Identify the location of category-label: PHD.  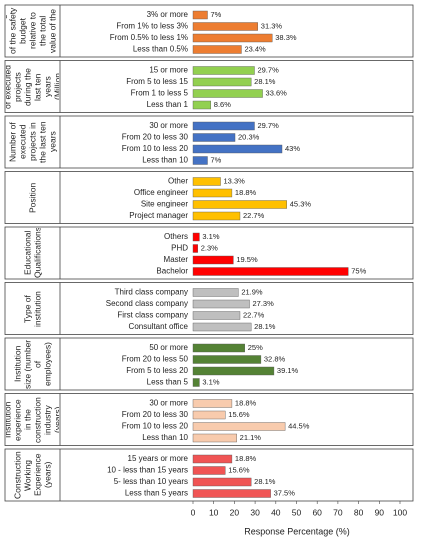
(179, 248).